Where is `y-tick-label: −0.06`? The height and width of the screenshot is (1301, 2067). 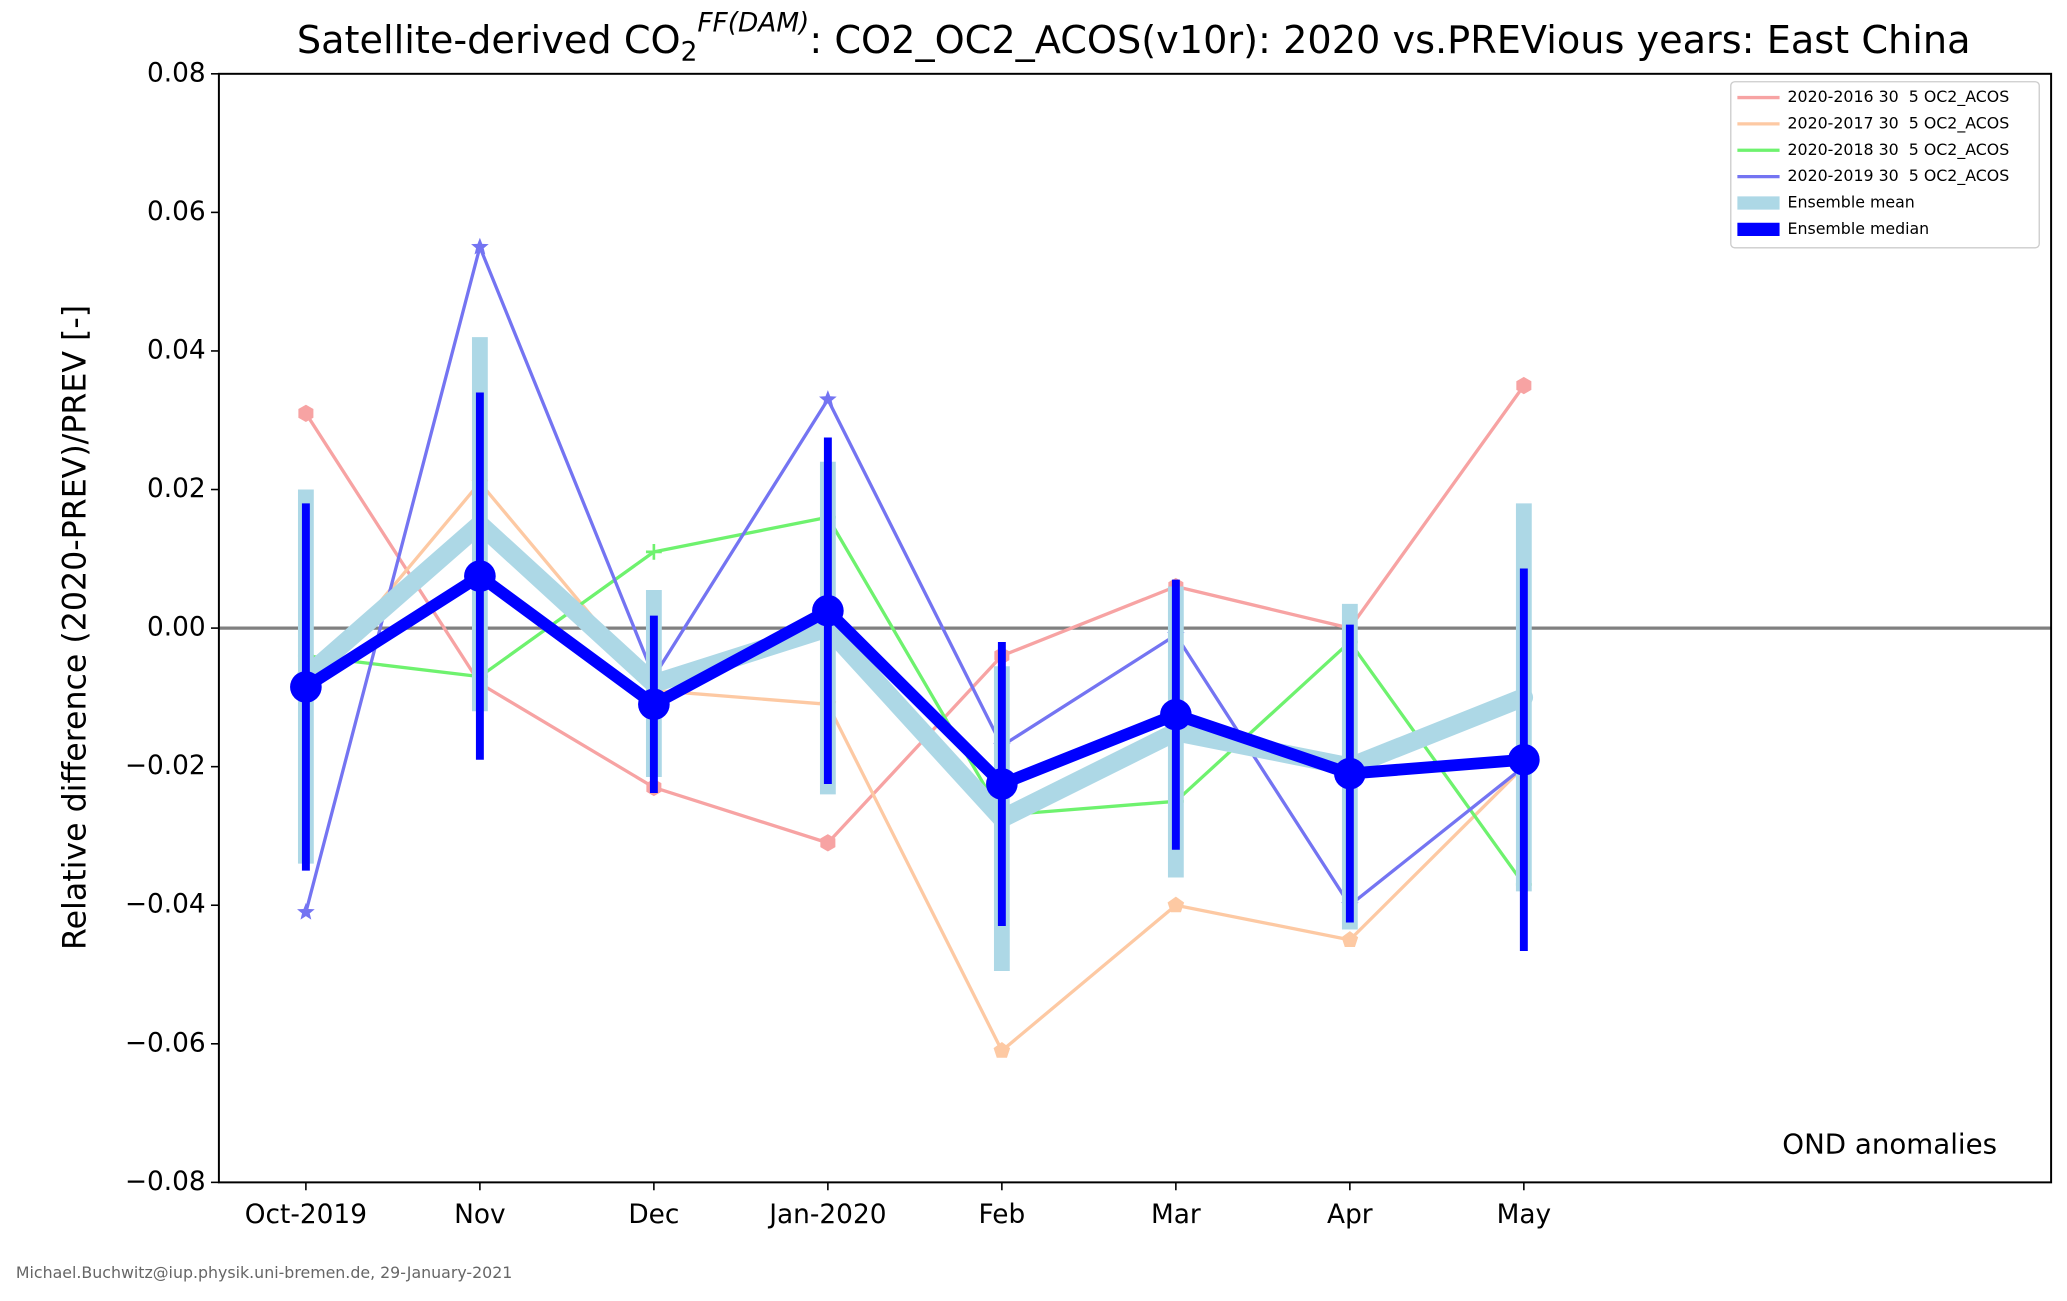 y-tick-label: −0.06 is located at coordinates (165, 1043).